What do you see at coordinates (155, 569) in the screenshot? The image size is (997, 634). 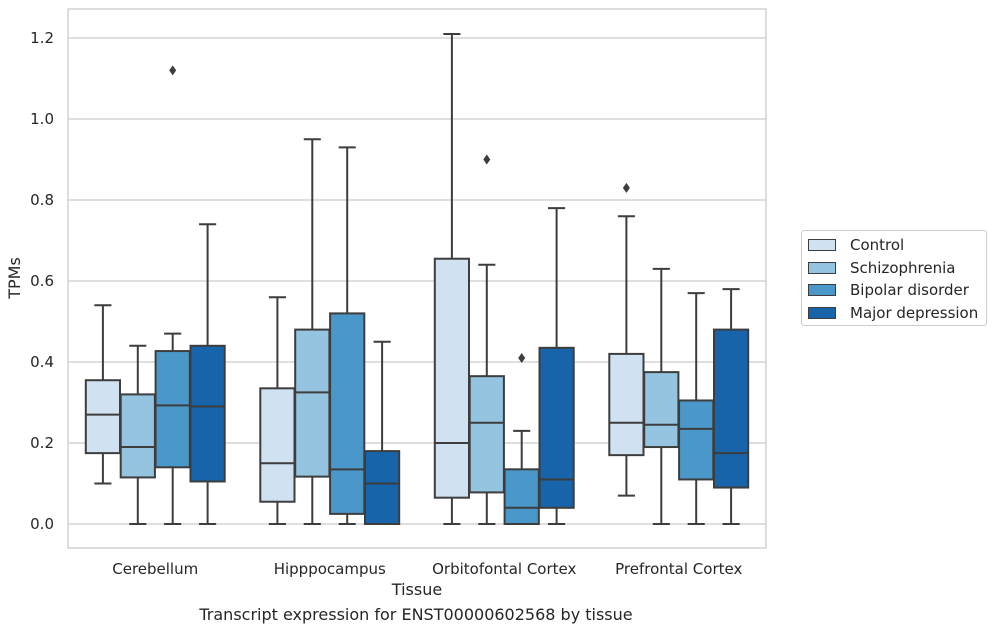 I see `x-tick-label: Cerebellum` at bounding box center [155, 569].